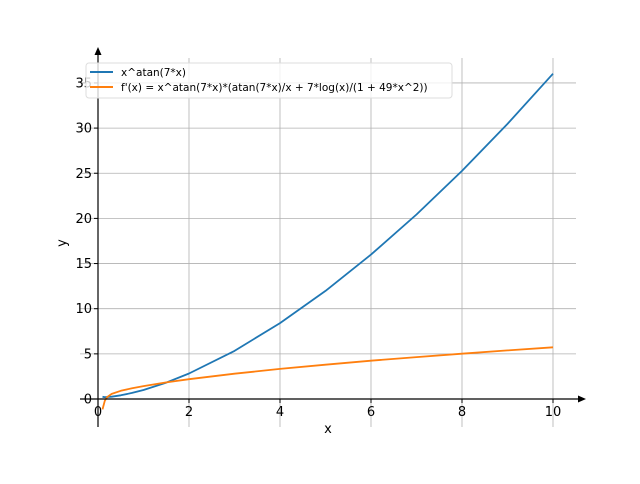 The image size is (640, 484). Describe the element at coordinates (153, 73) in the screenshot. I see `legend-label-0: x^atan(7*x)` at that location.